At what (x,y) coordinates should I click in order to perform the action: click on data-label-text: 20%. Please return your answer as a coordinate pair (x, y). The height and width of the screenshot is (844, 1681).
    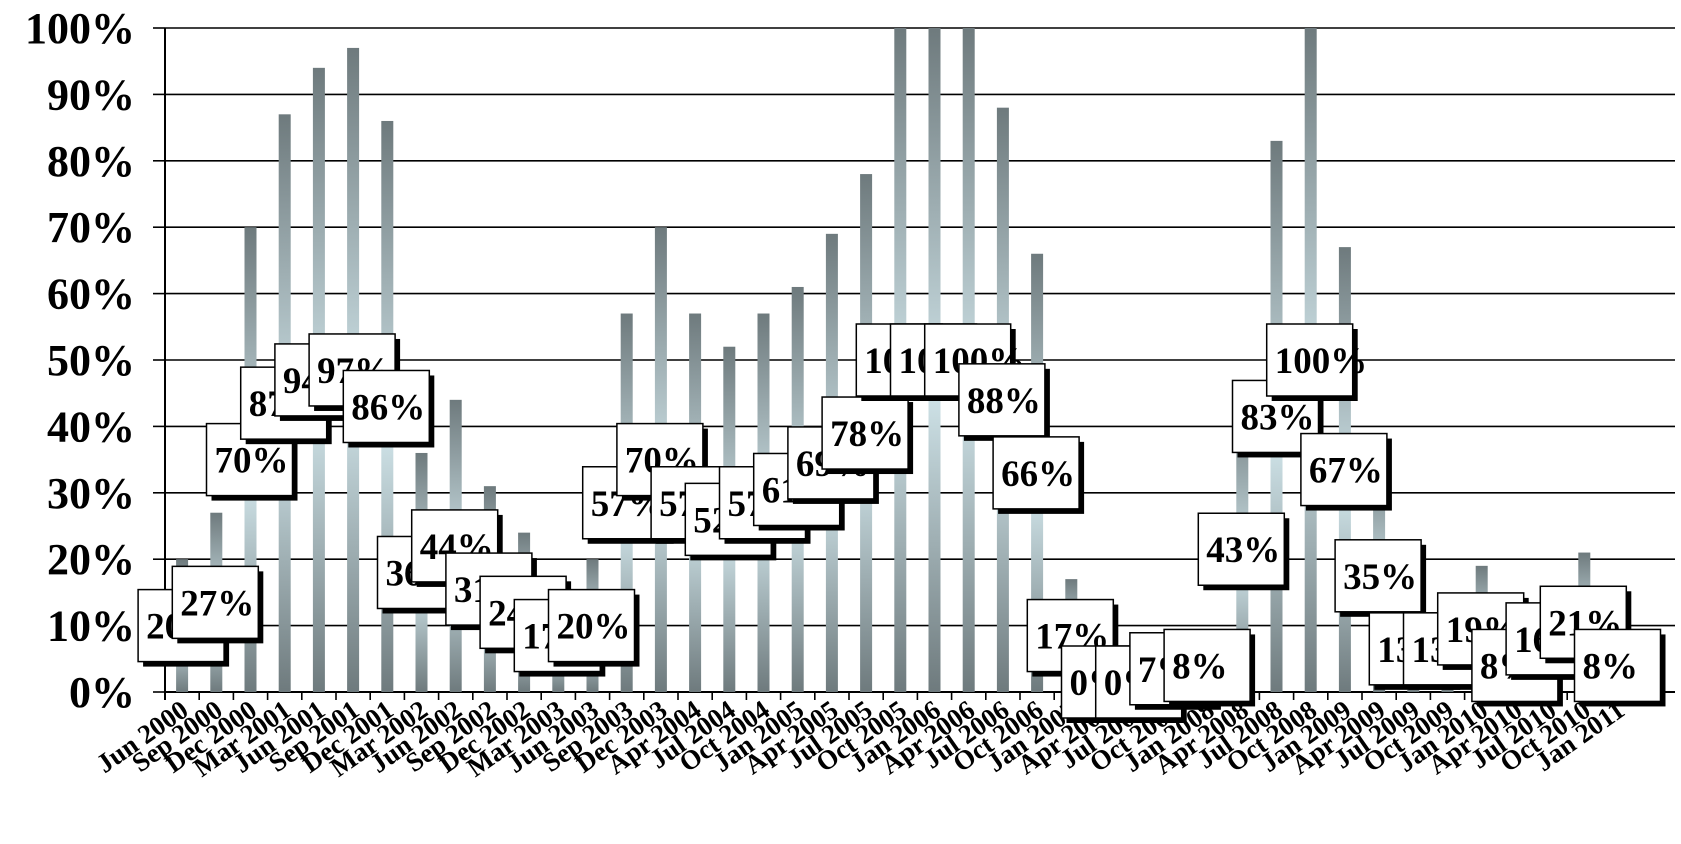
    Looking at the image, I should click on (594, 627).